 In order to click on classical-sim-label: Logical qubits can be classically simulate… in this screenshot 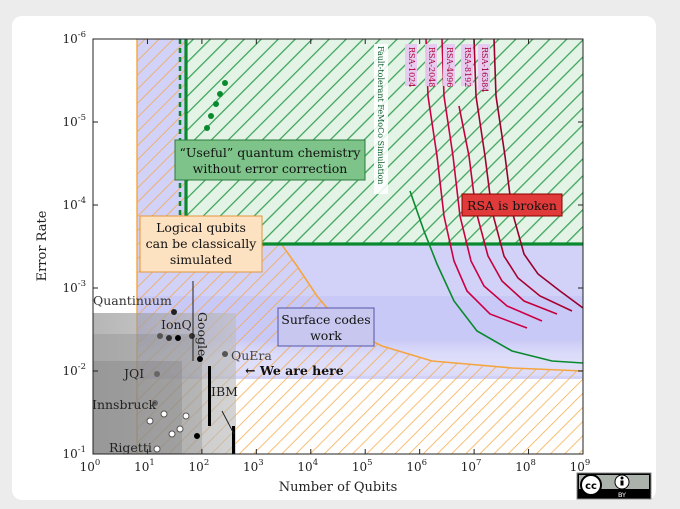, I will do `click(202, 243)`.